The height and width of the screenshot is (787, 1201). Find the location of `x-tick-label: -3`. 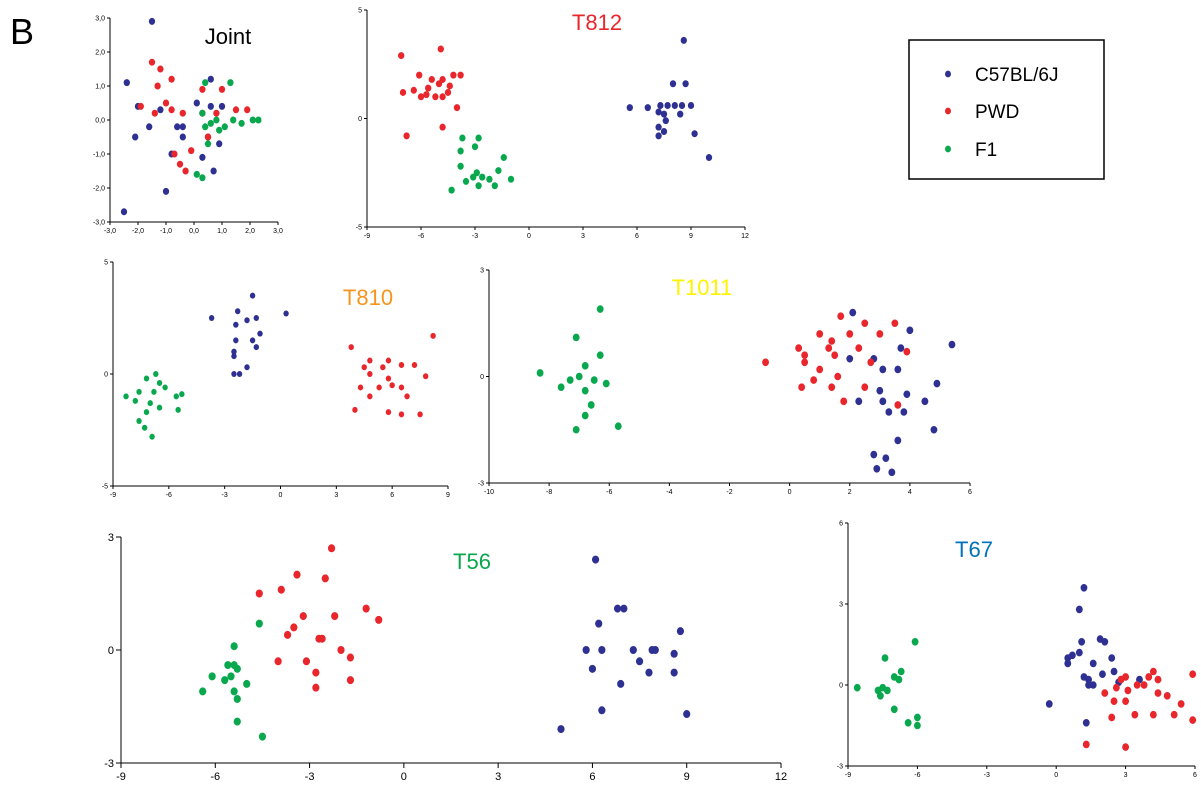

x-tick-label: -3 is located at coordinates (225, 495).